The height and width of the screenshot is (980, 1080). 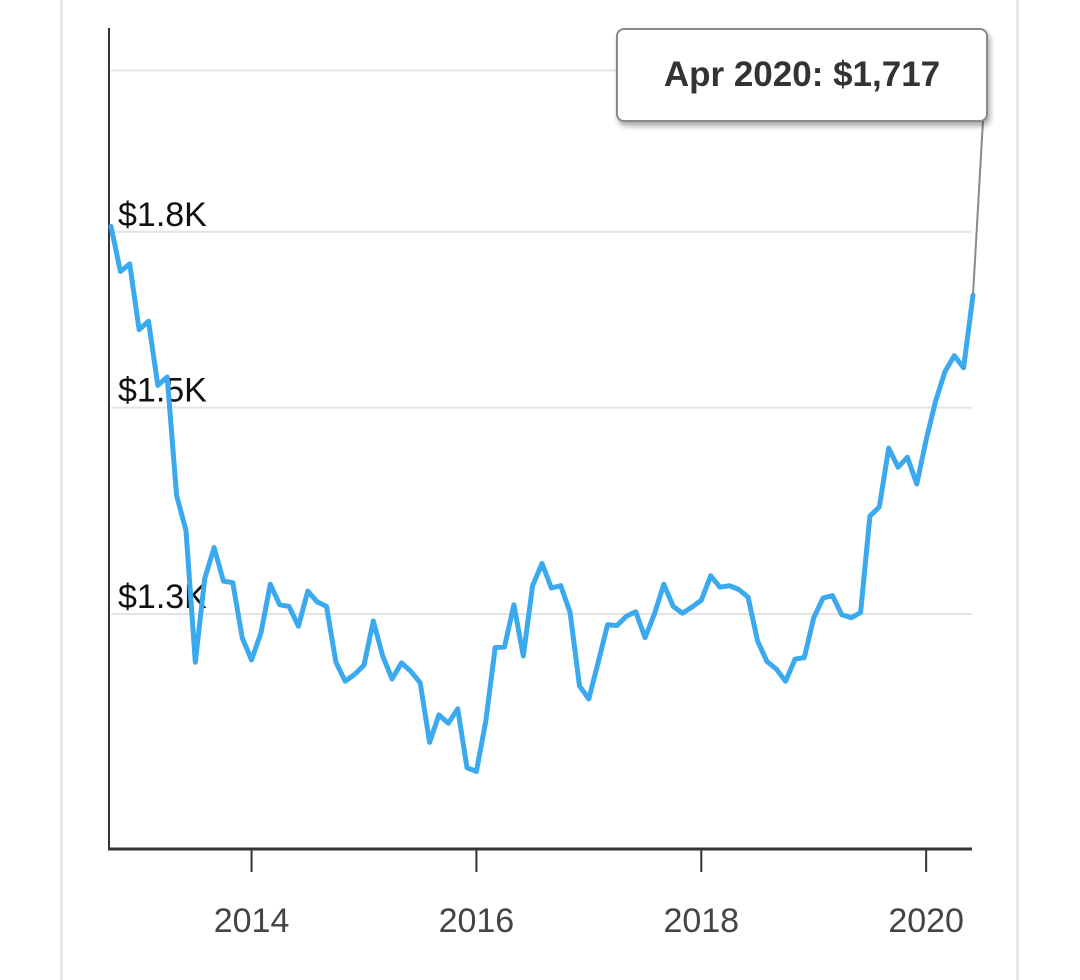 What do you see at coordinates (162, 215) in the screenshot?
I see `y-tick-label: $1.8K` at bounding box center [162, 215].